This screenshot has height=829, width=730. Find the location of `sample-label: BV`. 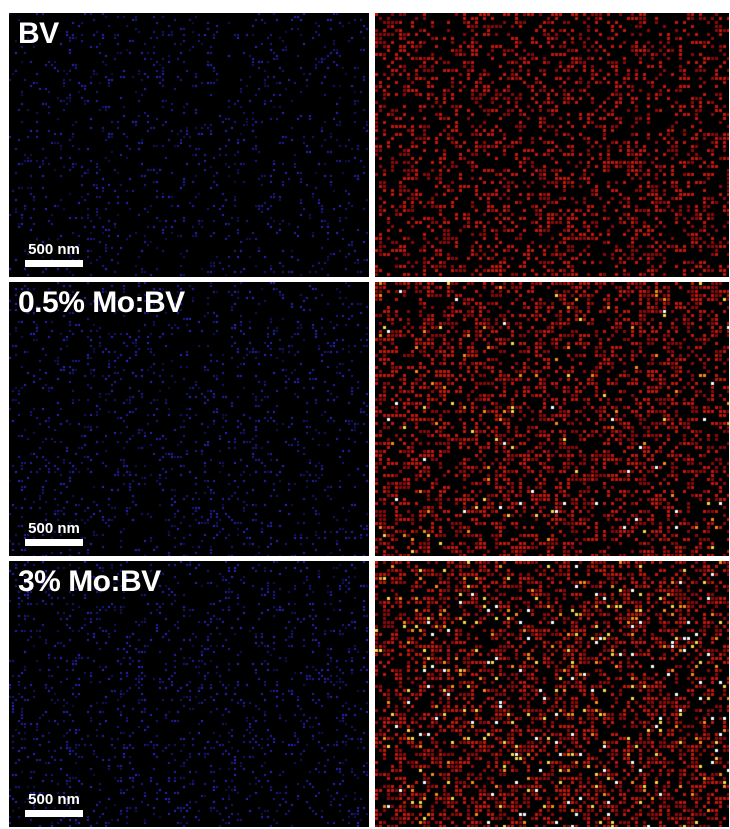

sample-label: BV is located at coordinates (38, 33).